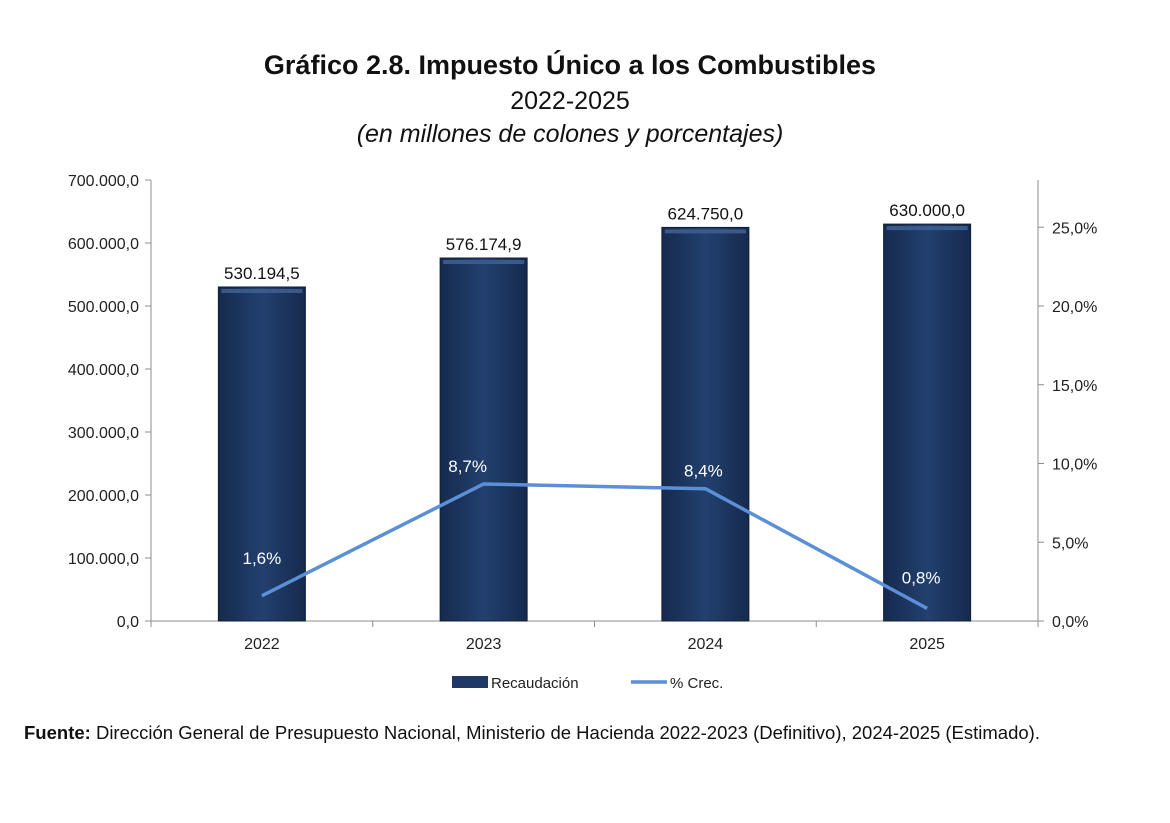 The height and width of the screenshot is (823, 1170). What do you see at coordinates (103, 496) in the screenshot?
I see `y-left-tick-label: 200.000,0` at bounding box center [103, 496].